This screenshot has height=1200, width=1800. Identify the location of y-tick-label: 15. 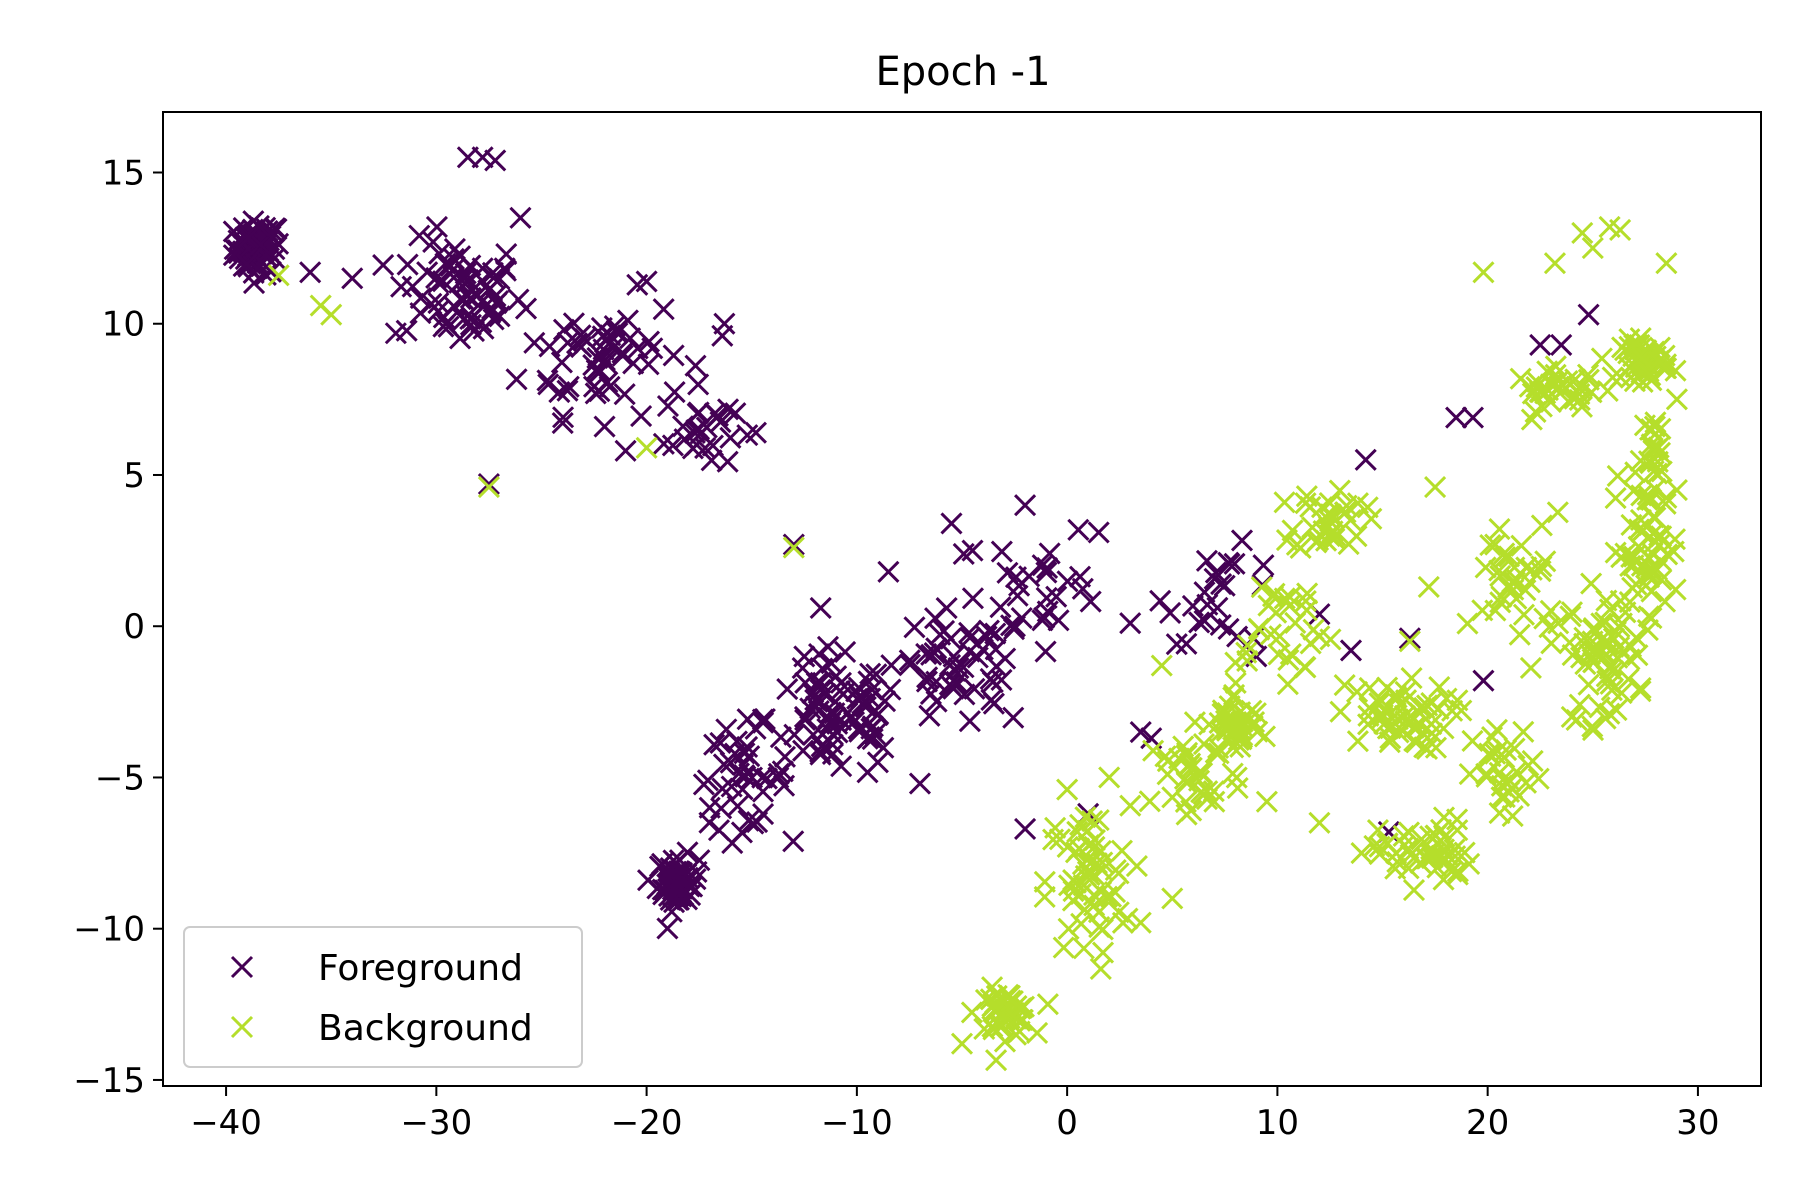
(123, 173).